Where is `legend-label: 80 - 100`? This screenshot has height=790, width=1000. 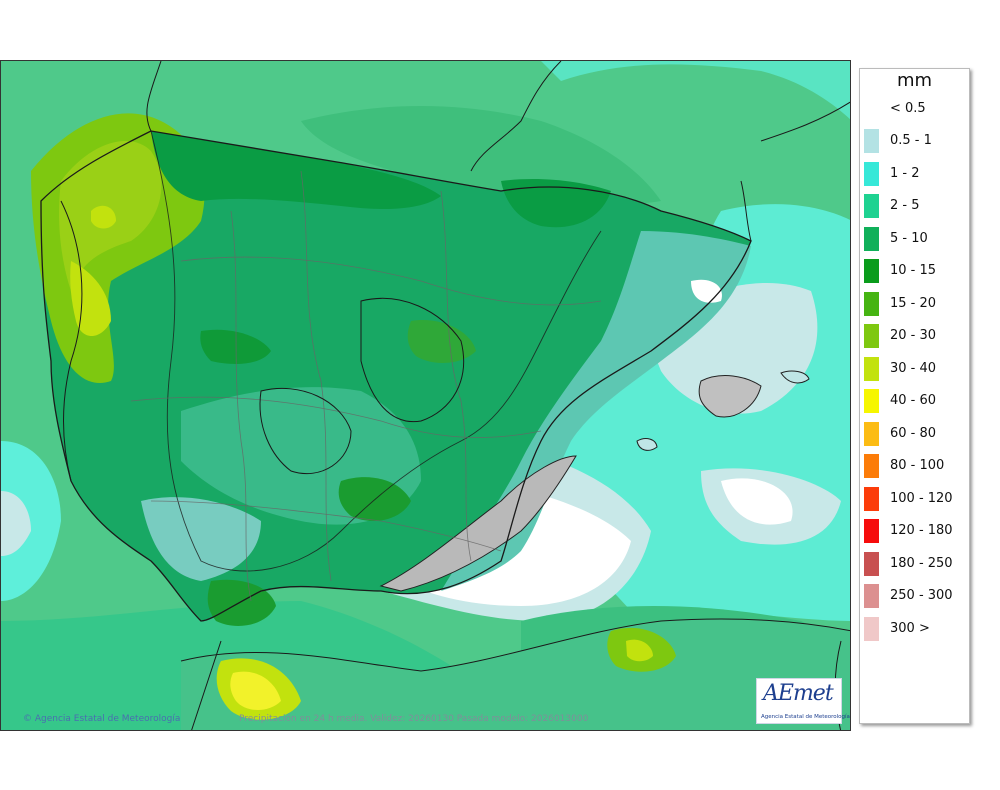 legend-label: 80 - 100 is located at coordinates (917, 465).